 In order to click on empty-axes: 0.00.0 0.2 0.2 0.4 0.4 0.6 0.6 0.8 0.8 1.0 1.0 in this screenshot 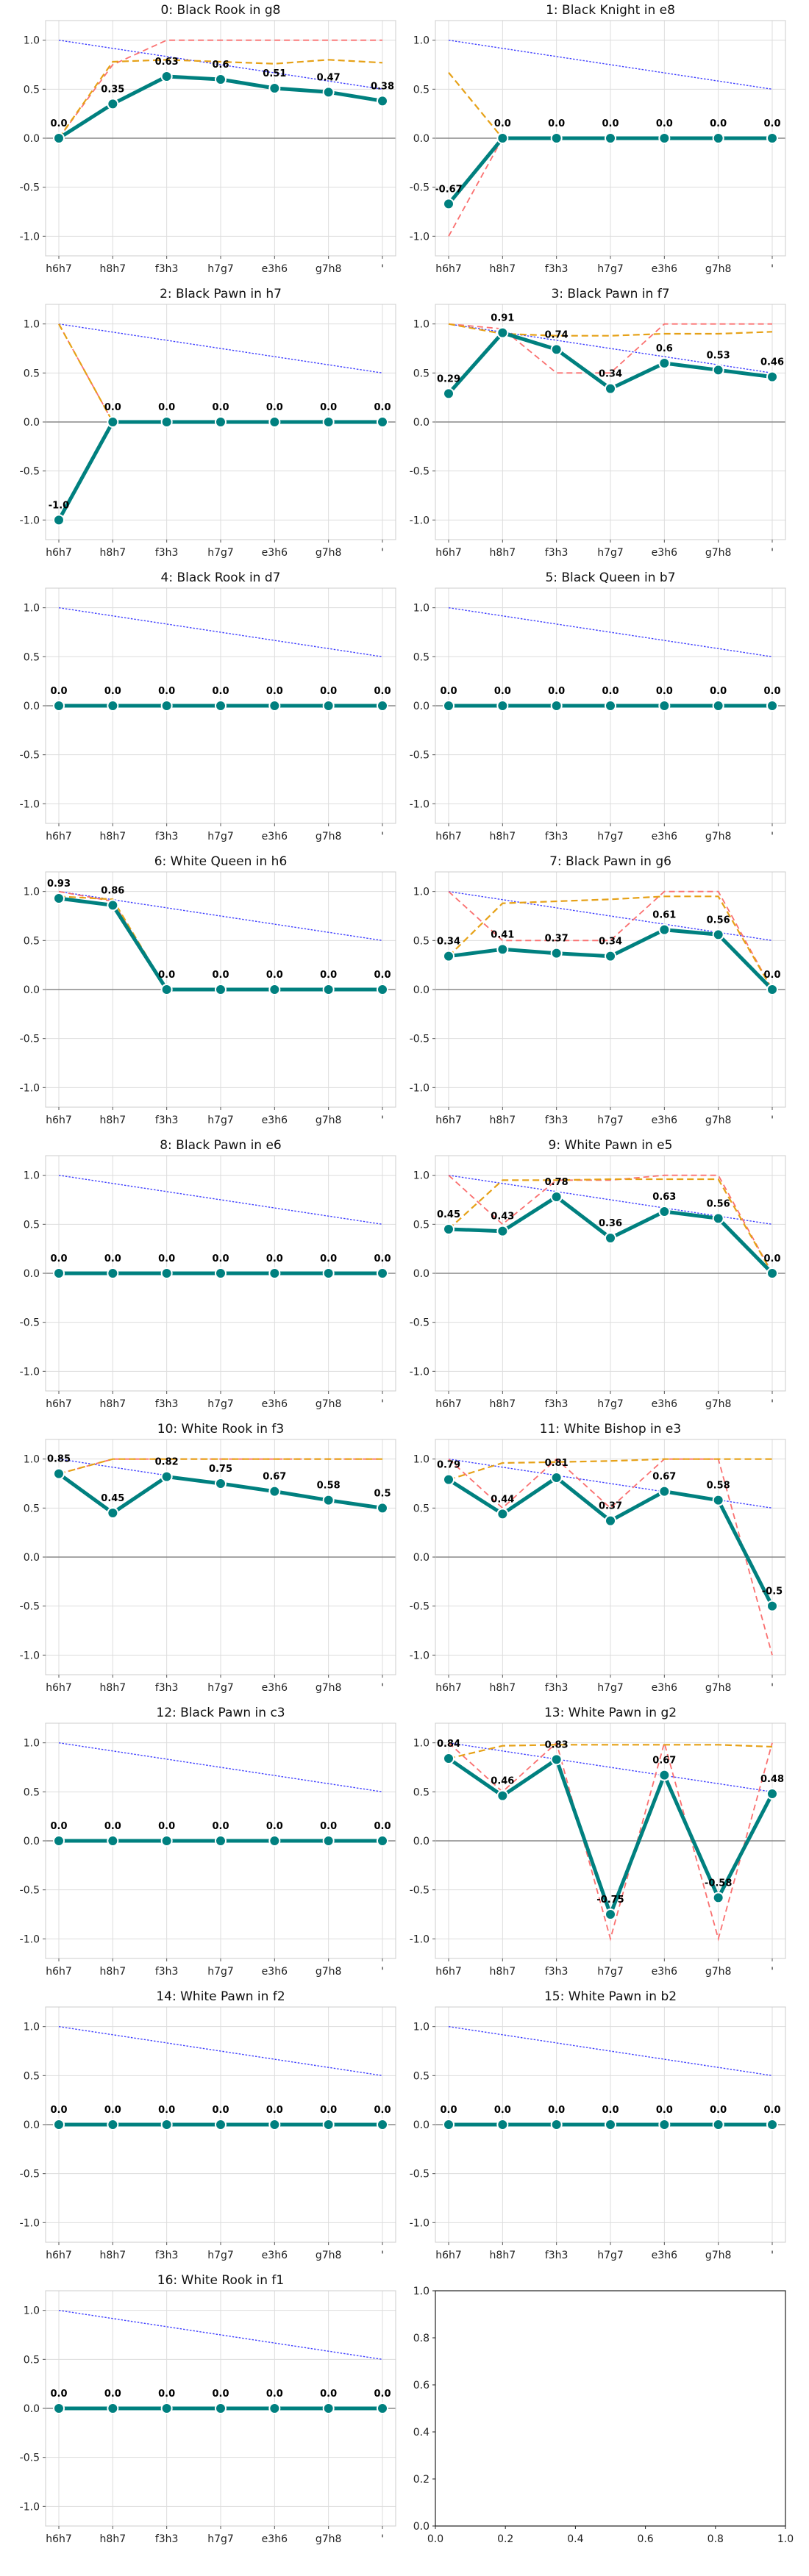, I will do `click(603, 2415)`.